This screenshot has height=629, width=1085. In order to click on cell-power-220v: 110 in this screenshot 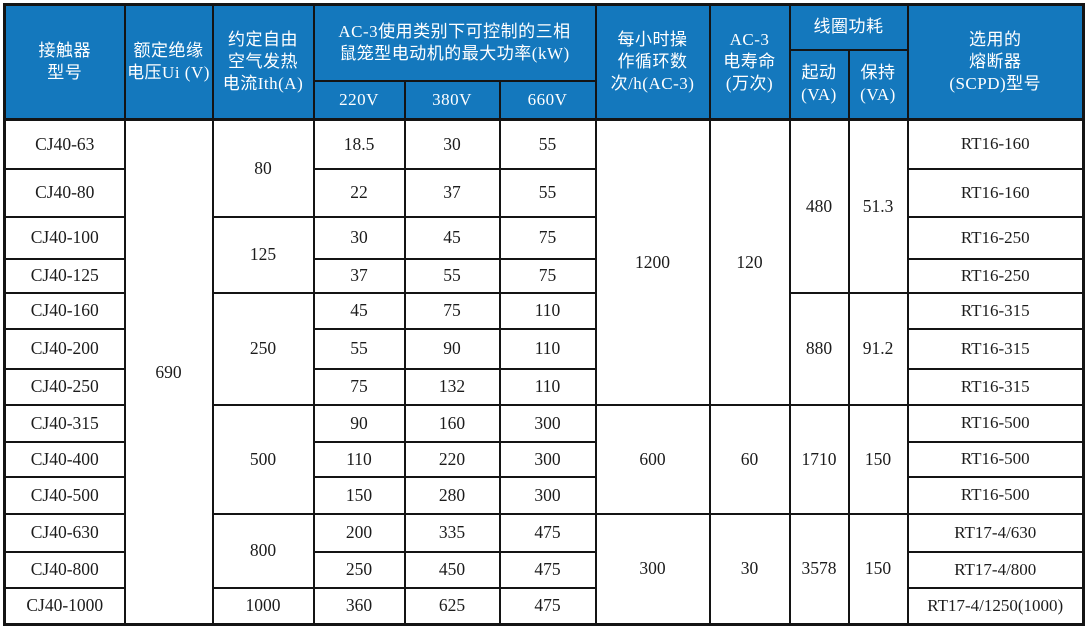, I will do `click(359, 459)`.